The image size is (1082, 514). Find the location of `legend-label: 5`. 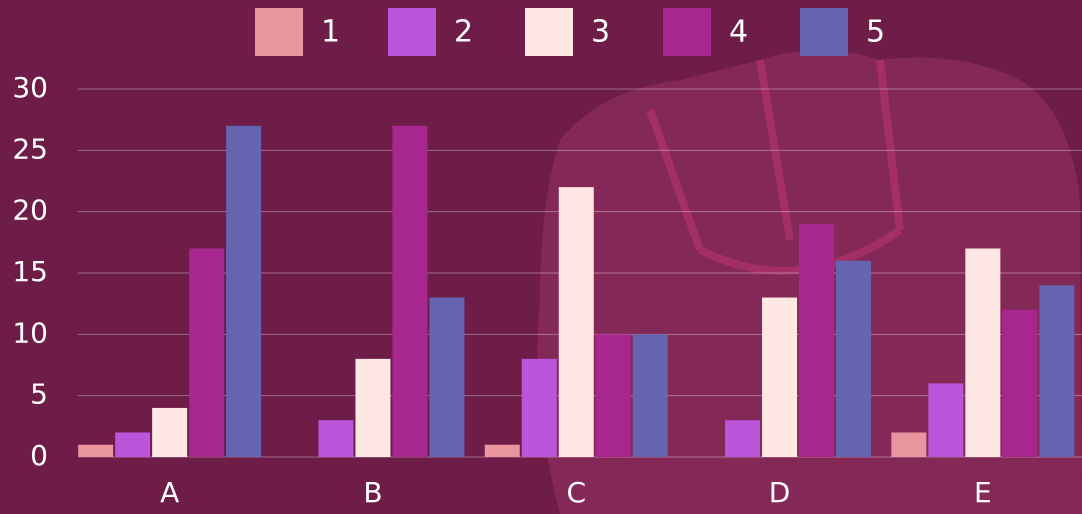

legend-label: 5 is located at coordinates (875, 32).